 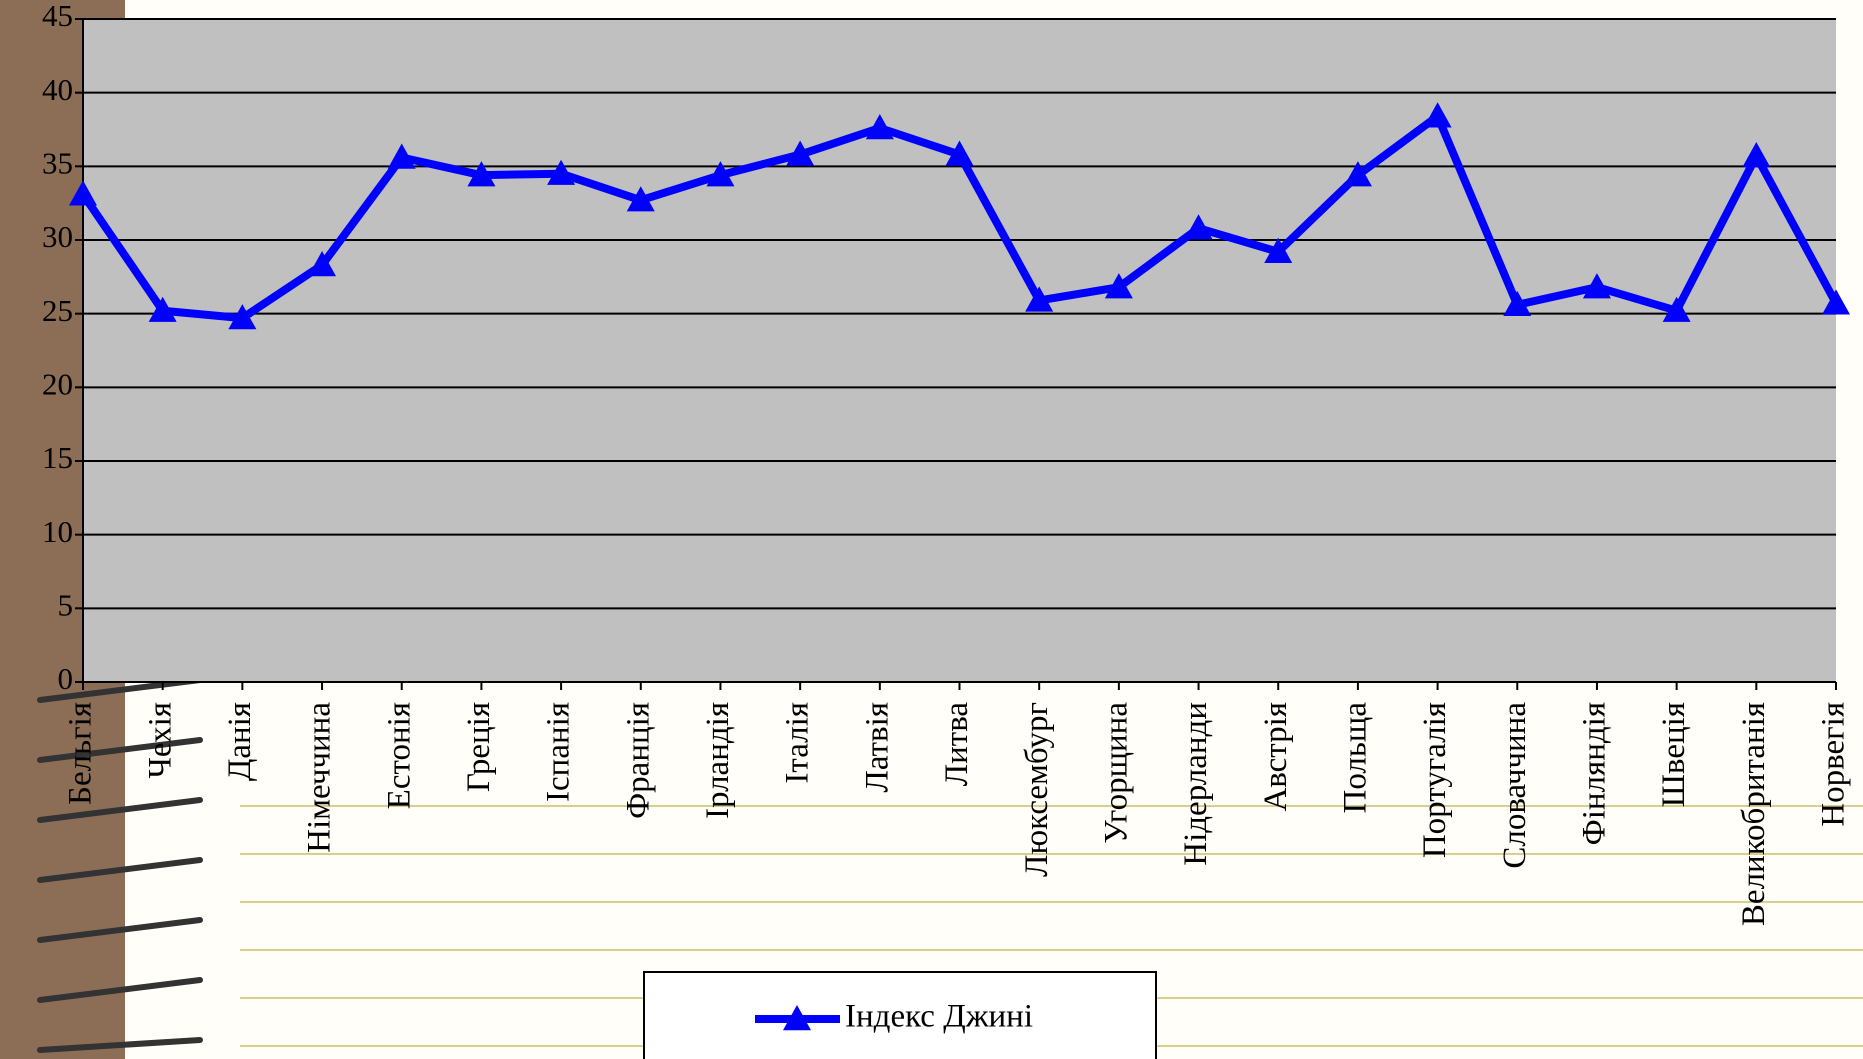 I want to click on x-tick-label: Латвія, so click(x=877, y=747).